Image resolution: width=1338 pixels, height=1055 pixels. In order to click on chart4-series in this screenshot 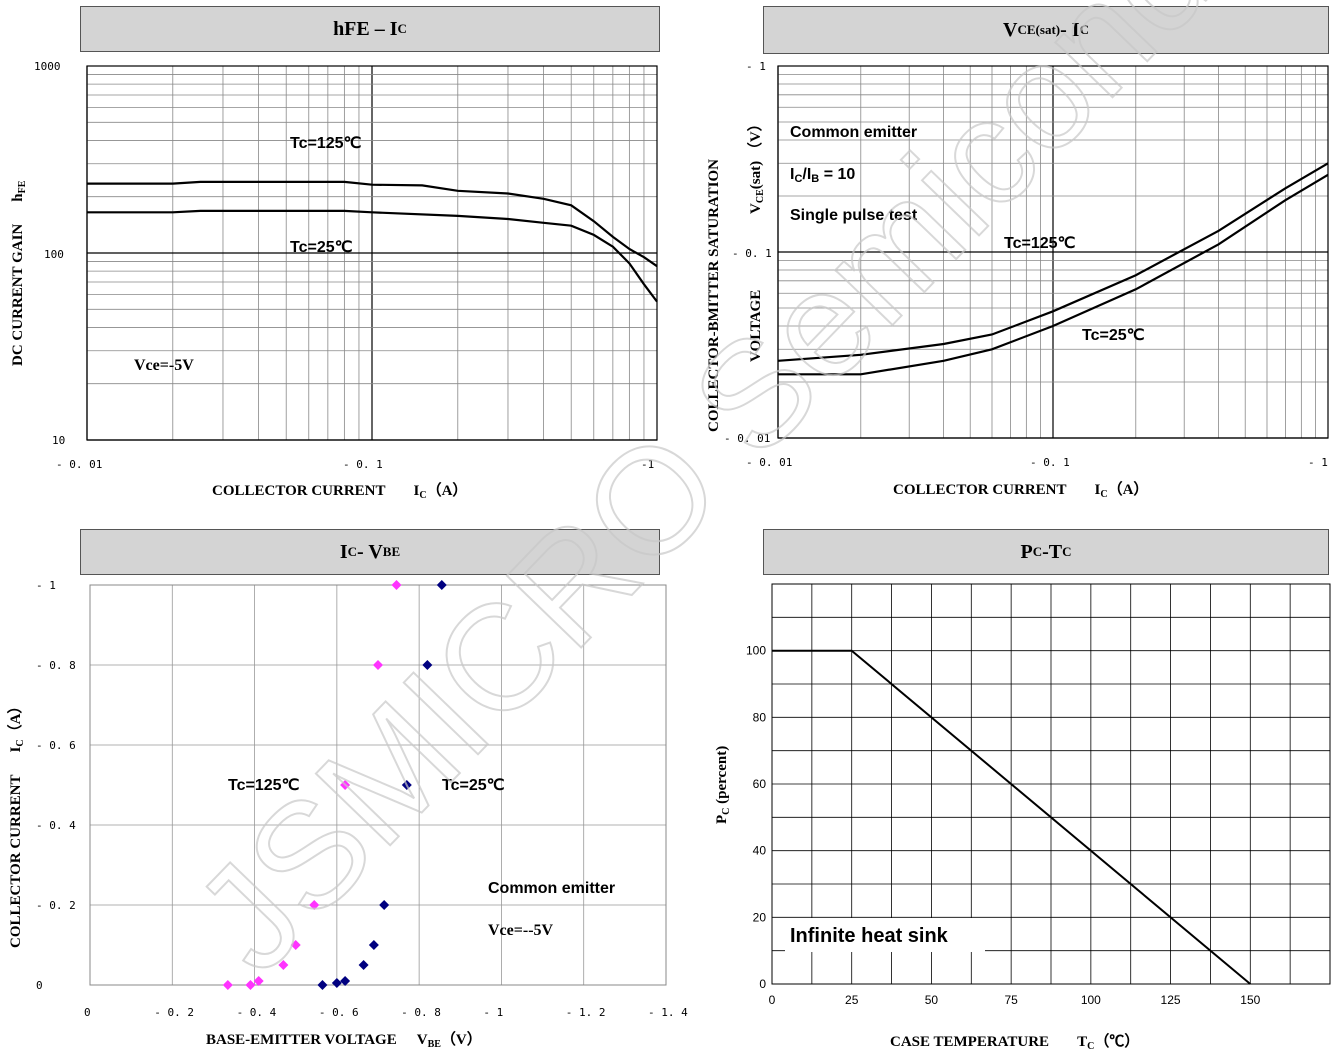, I will do `click(1011, 817)`.